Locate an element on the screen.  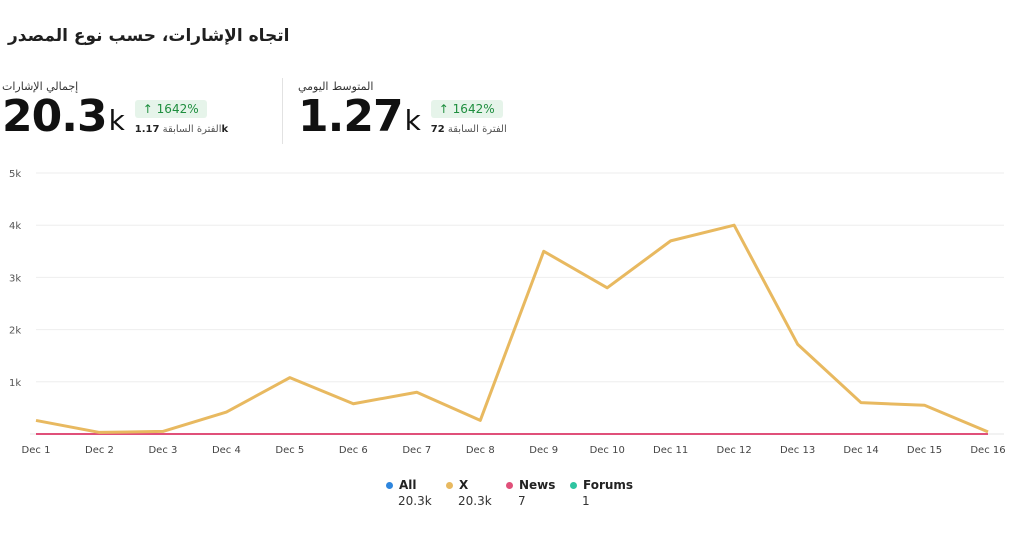
legend-item-news: News 7 is located at coordinates (530, 493).